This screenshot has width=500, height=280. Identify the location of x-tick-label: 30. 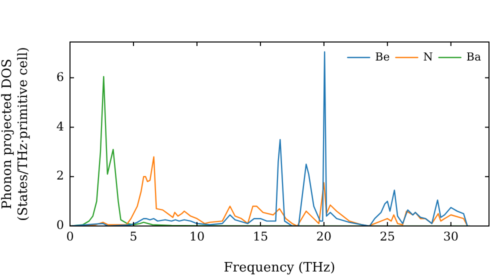
(451, 236).